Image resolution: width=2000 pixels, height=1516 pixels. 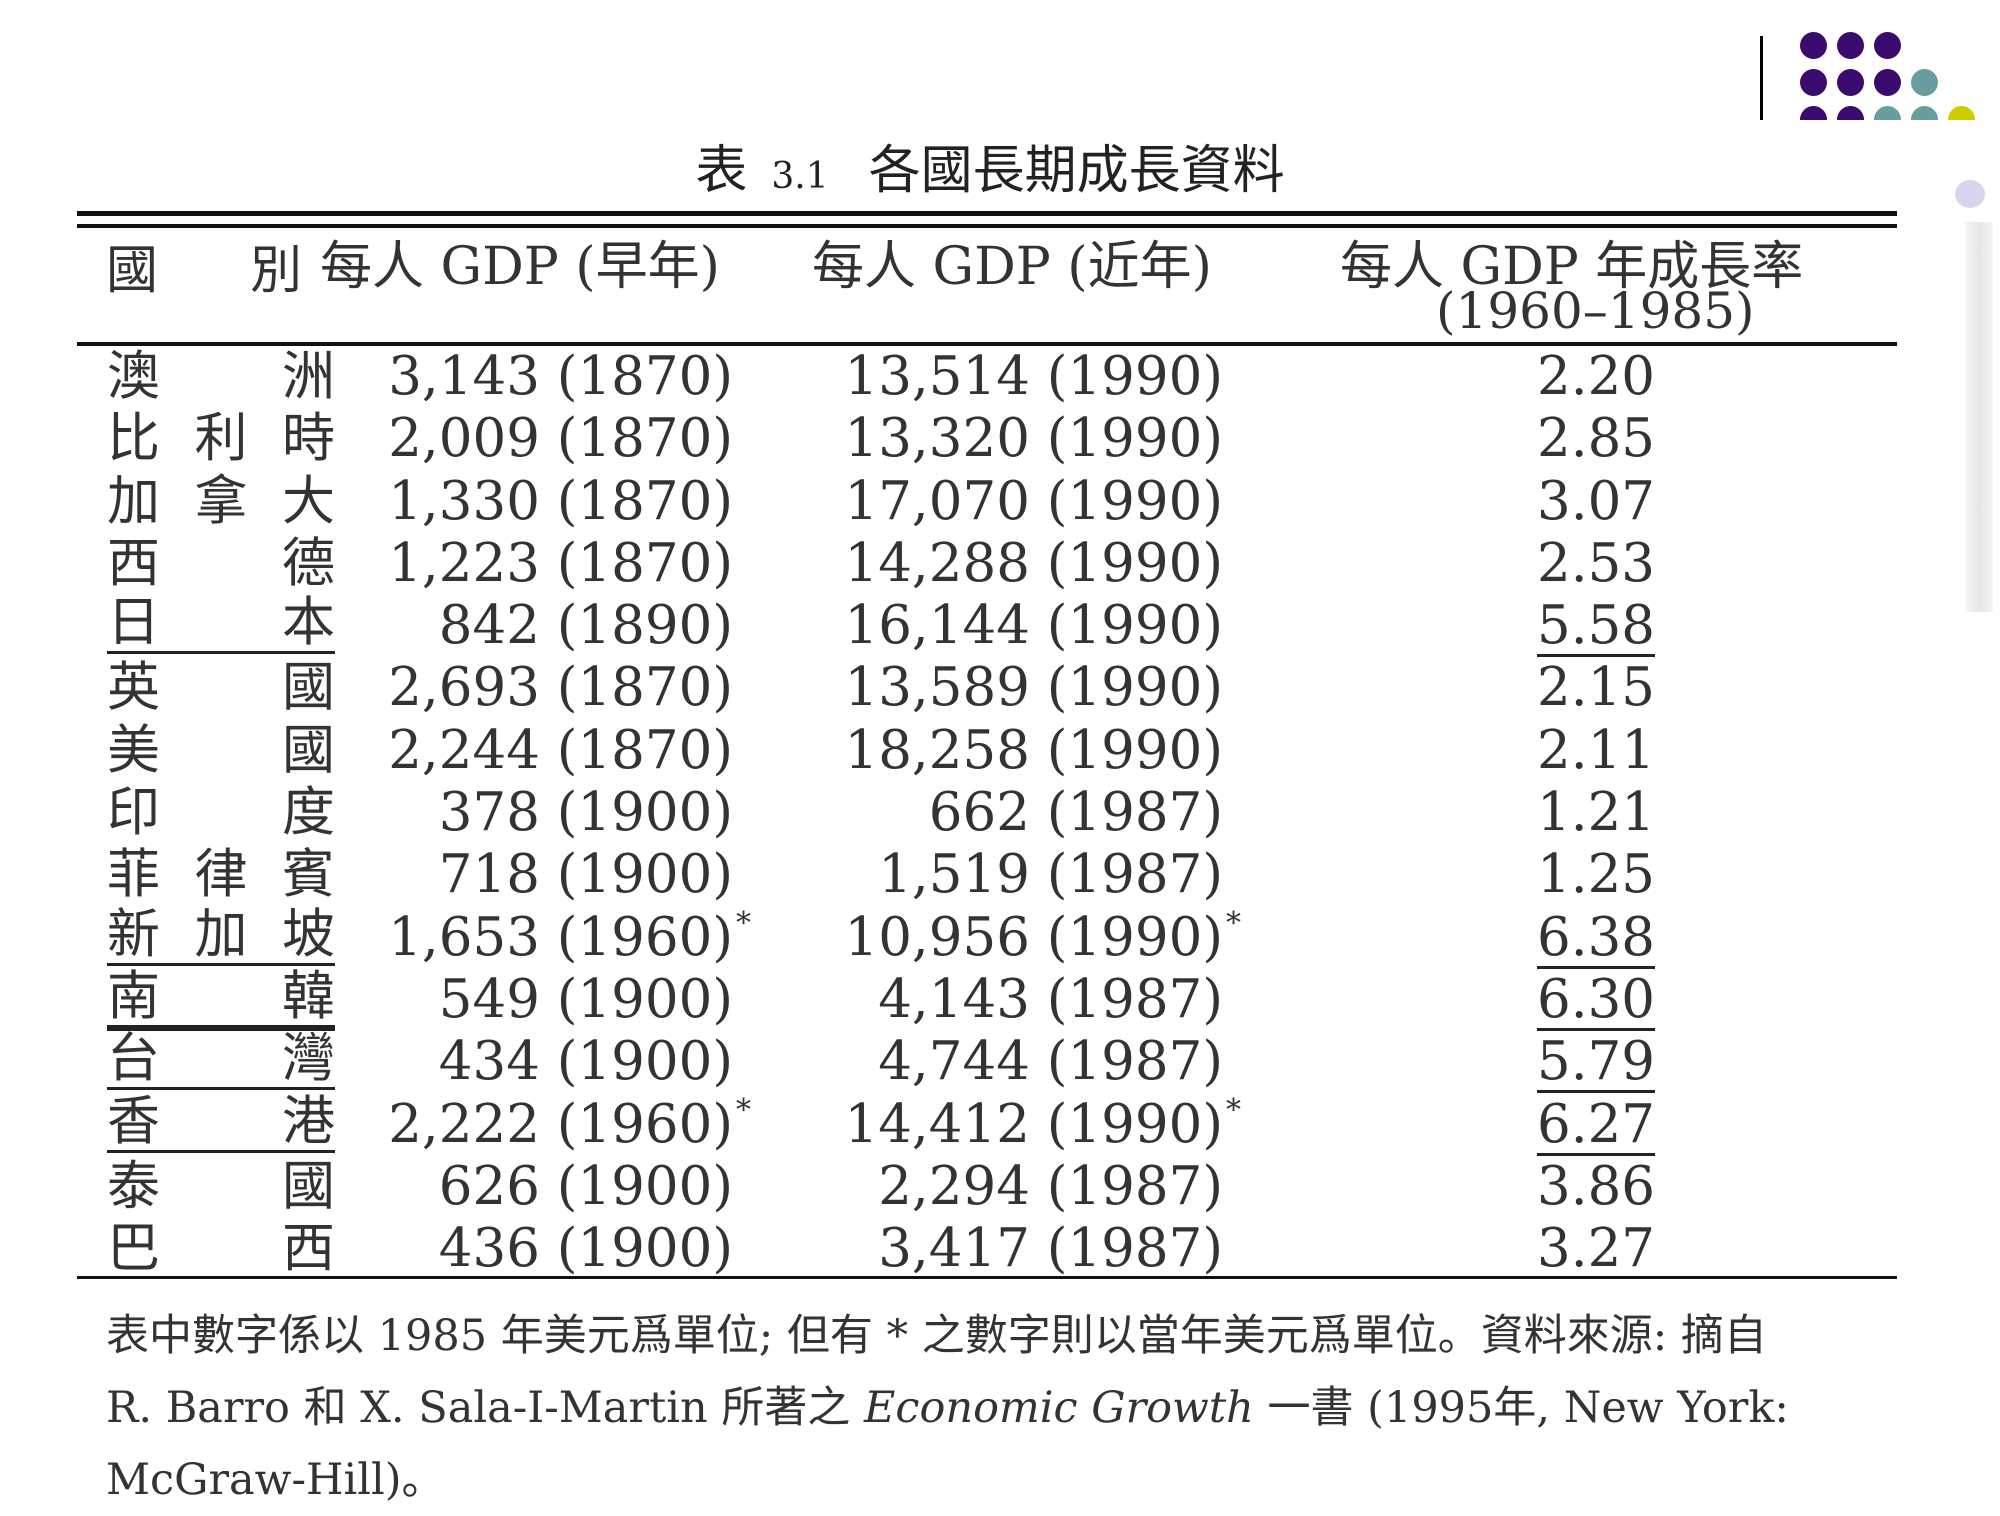 What do you see at coordinates (560, 688) in the screenshot?
I see `early-gdp-value: 2,693 (1870)` at bounding box center [560, 688].